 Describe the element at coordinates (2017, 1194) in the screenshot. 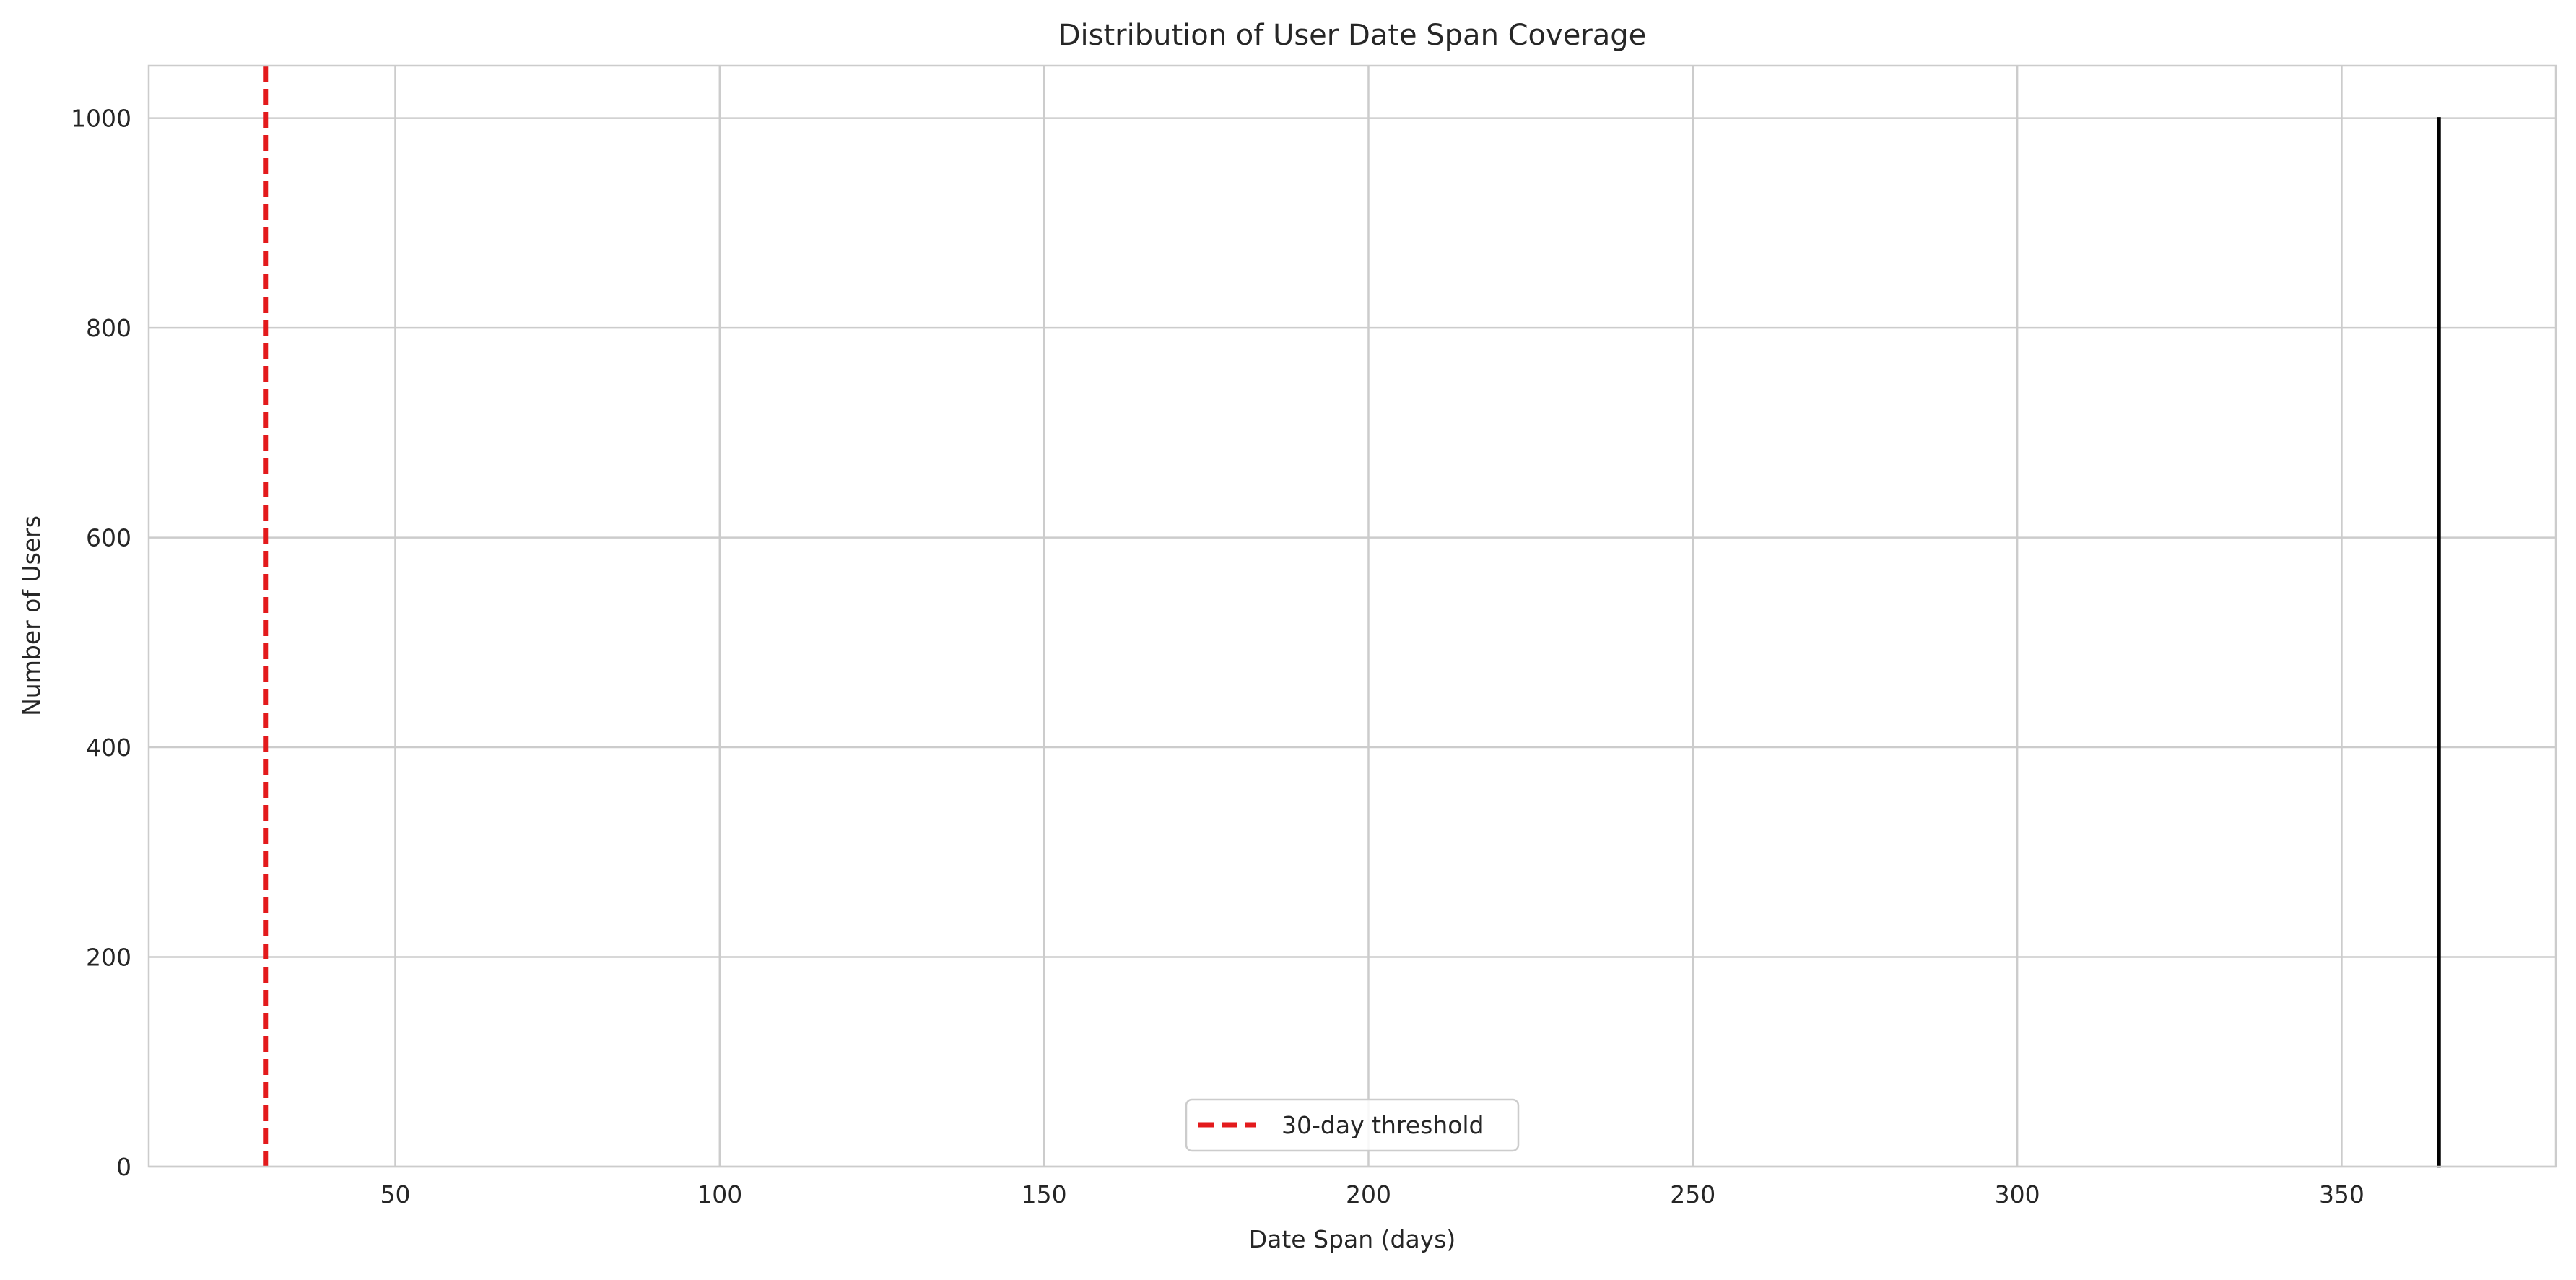

I see `x-tick-label: 300` at that location.